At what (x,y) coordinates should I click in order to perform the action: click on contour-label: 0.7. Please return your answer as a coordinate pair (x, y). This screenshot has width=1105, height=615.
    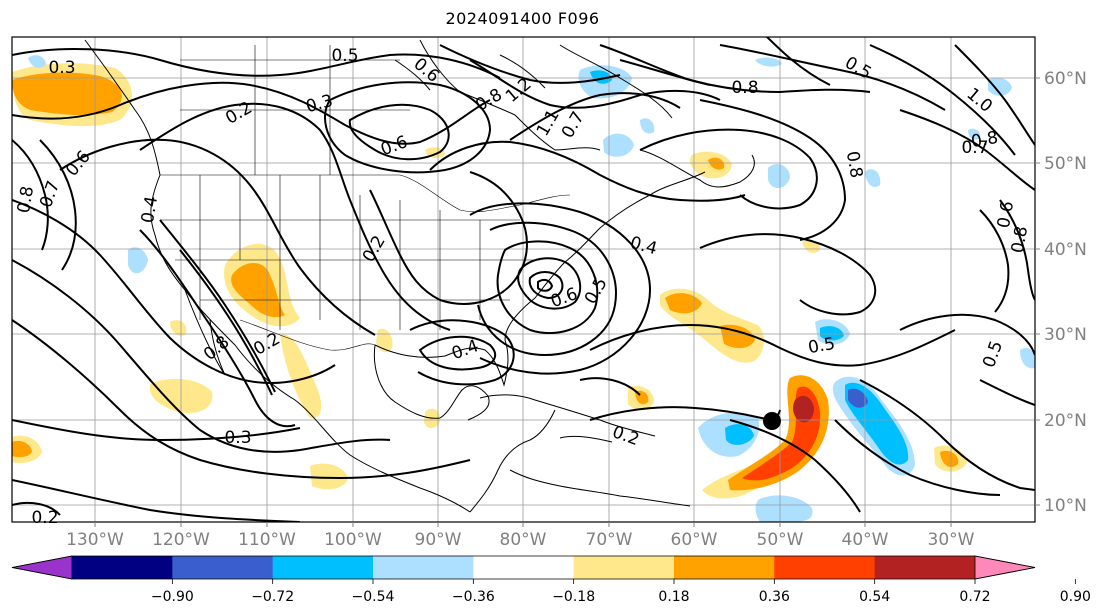
    Looking at the image, I should click on (974, 148).